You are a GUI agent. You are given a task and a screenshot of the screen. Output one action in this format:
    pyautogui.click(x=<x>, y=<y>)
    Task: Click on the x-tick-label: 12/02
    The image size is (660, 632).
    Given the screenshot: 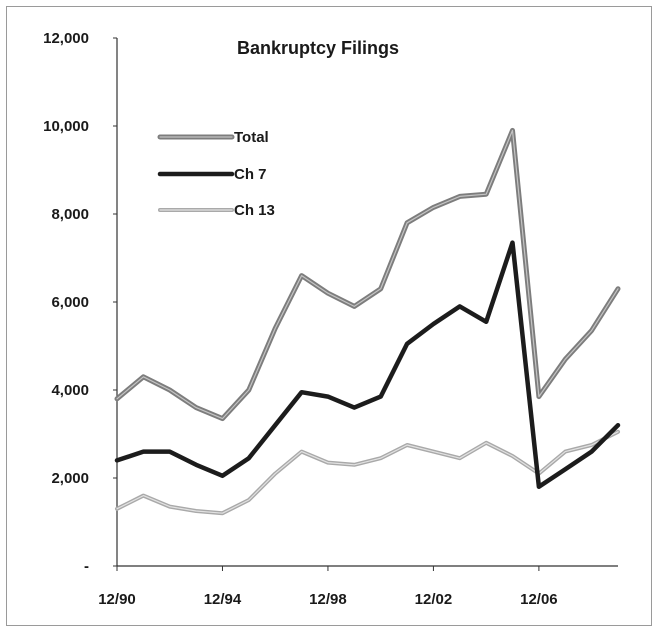 What is the action you would take?
    pyautogui.click(x=434, y=599)
    